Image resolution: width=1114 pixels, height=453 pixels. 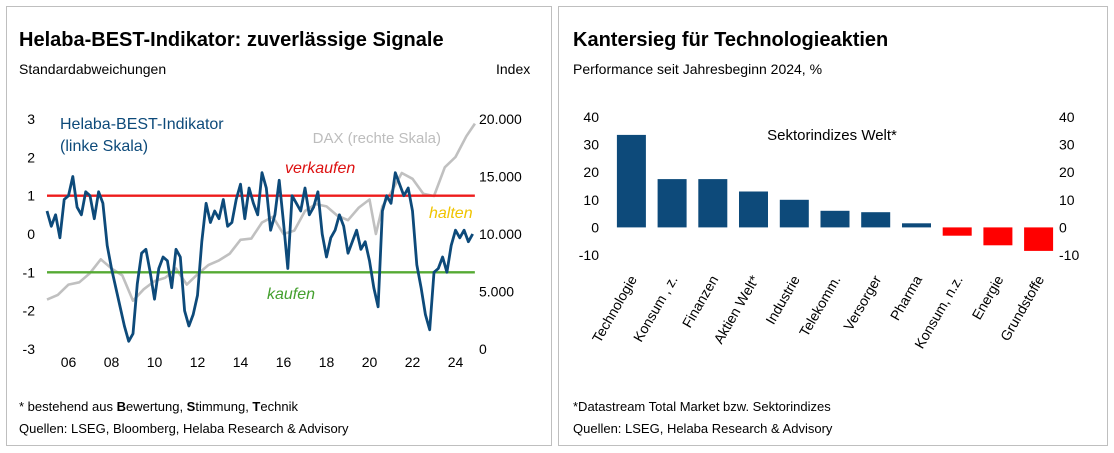 I want to click on right-chart-subtitle: Performance seit Jahresbeginn 2024, %, so click(x=698, y=69).